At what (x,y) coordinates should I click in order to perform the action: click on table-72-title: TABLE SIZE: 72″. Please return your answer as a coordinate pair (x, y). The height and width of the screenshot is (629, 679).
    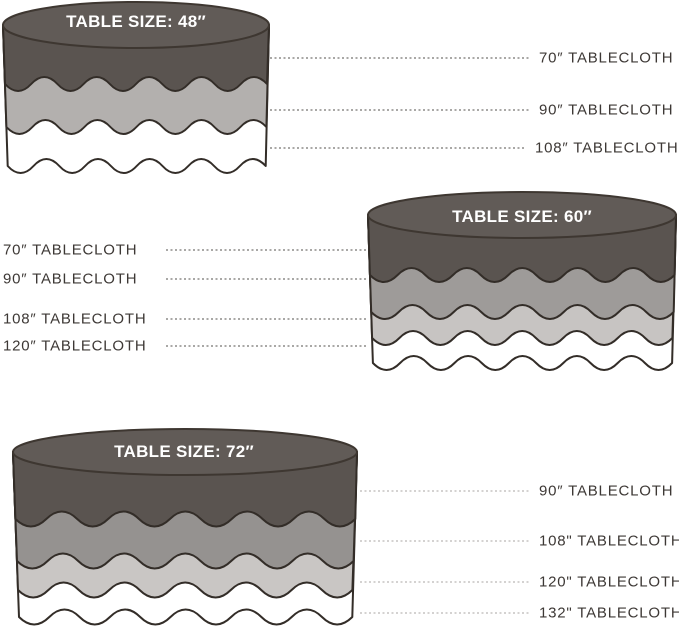
    Looking at the image, I should click on (184, 451).